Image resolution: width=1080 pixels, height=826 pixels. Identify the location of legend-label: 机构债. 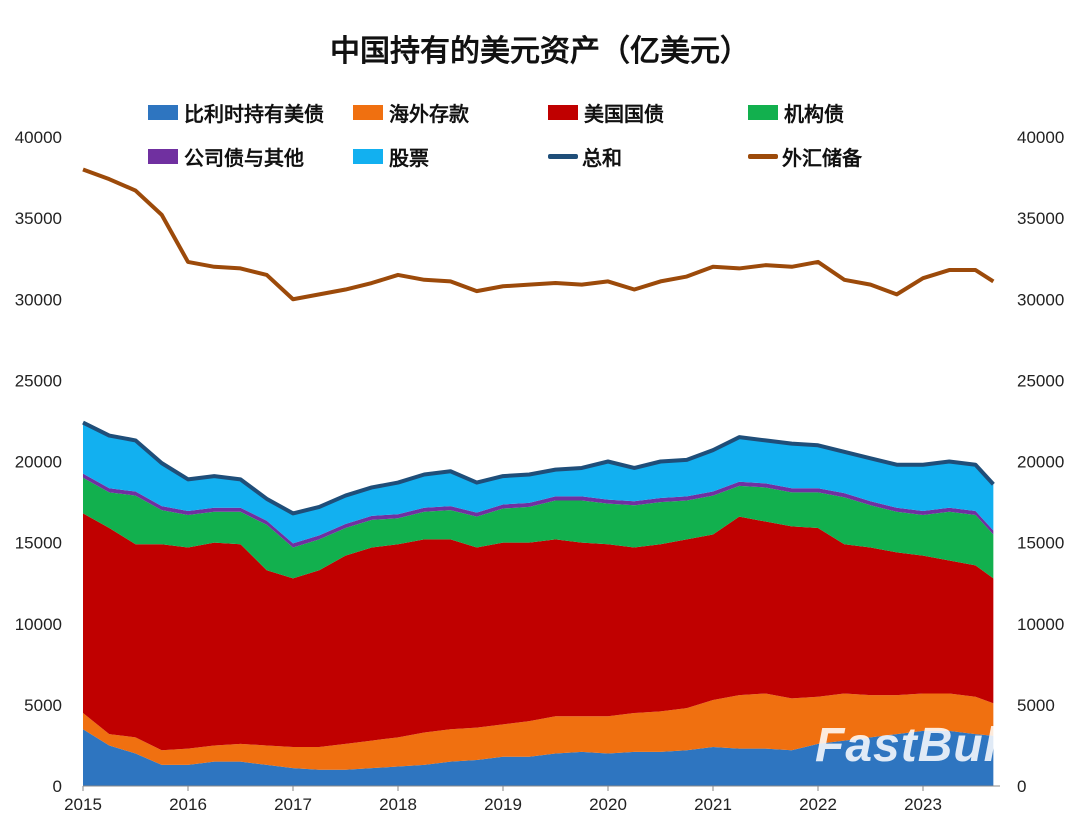
(814, 113).